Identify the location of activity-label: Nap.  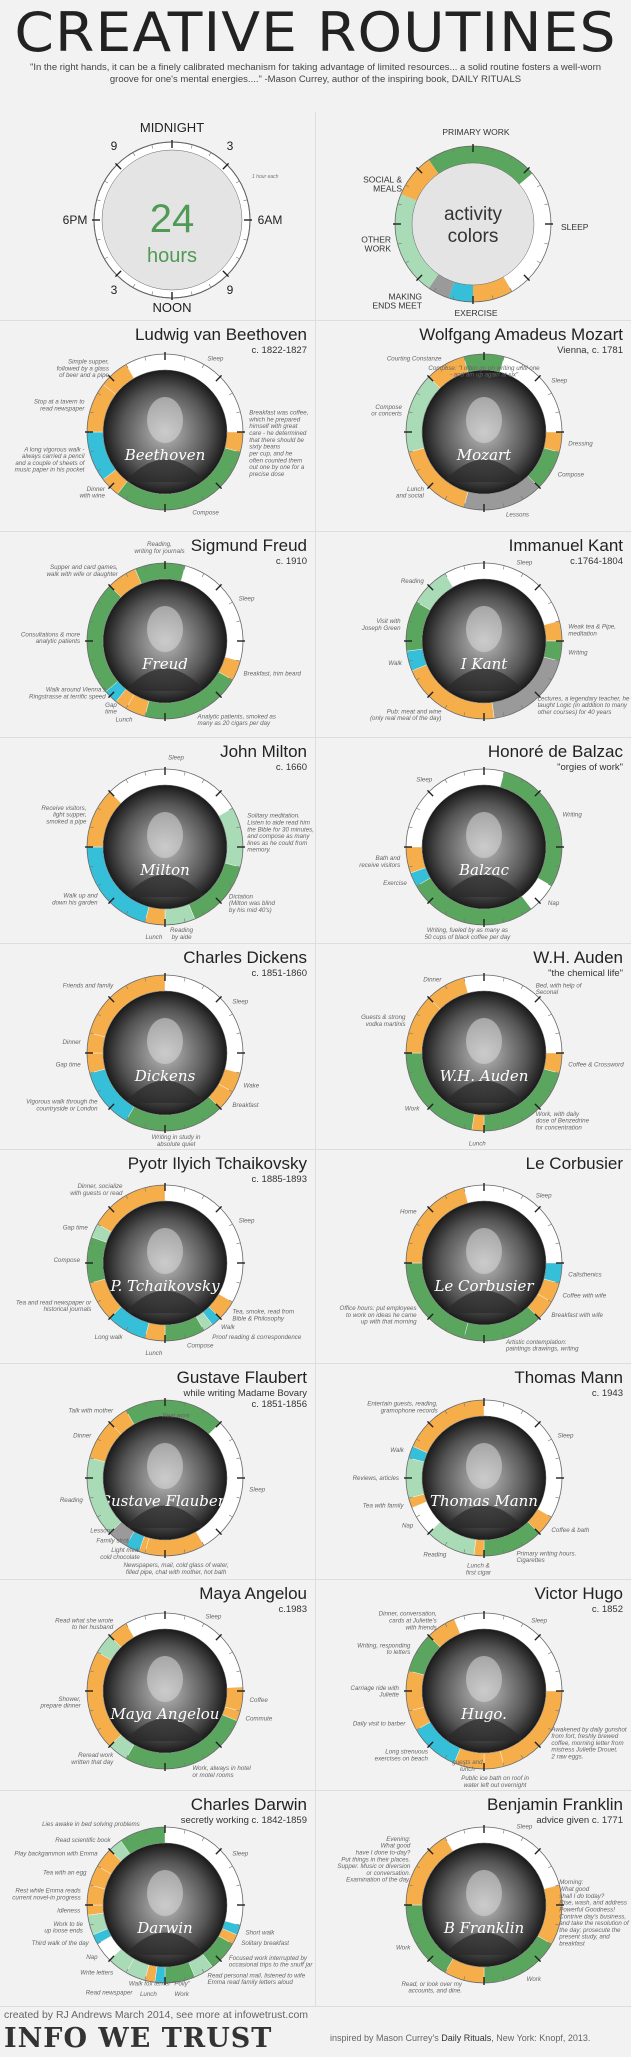
(554, 903).